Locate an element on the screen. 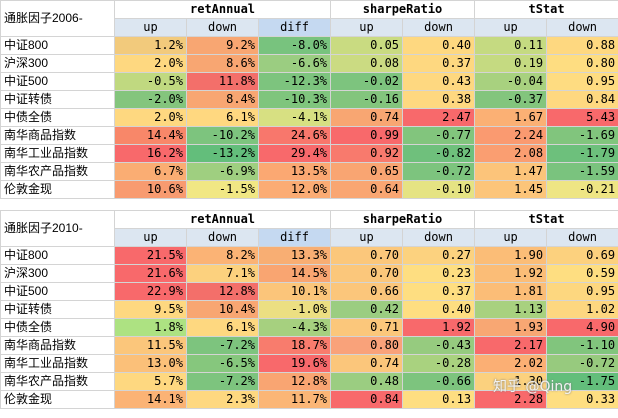  value-cell: 0.08 is located at coordinates (367, 63).